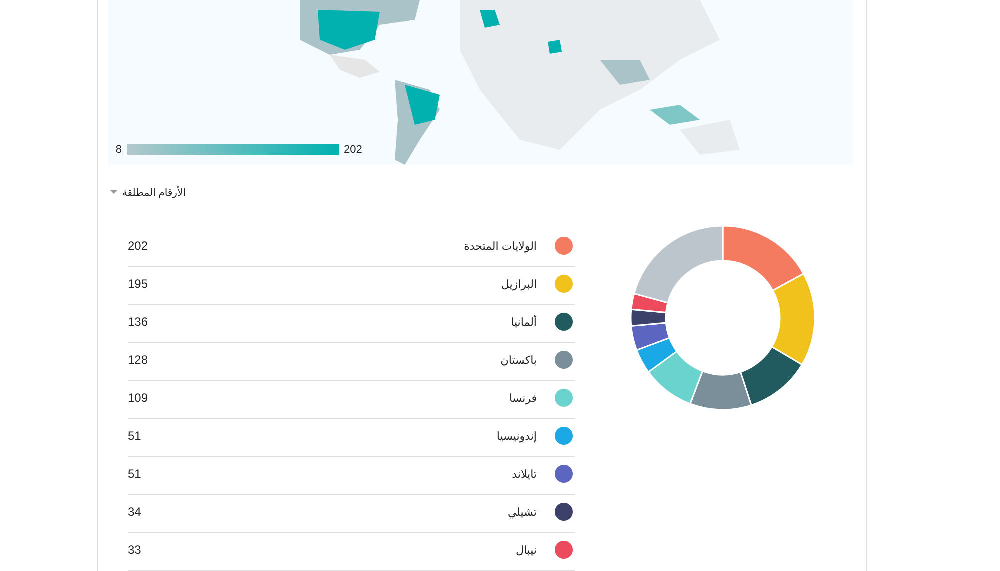  Describe the element at coordinates (138, 246) in the screenshot. I see `data-label: 202` at that location.